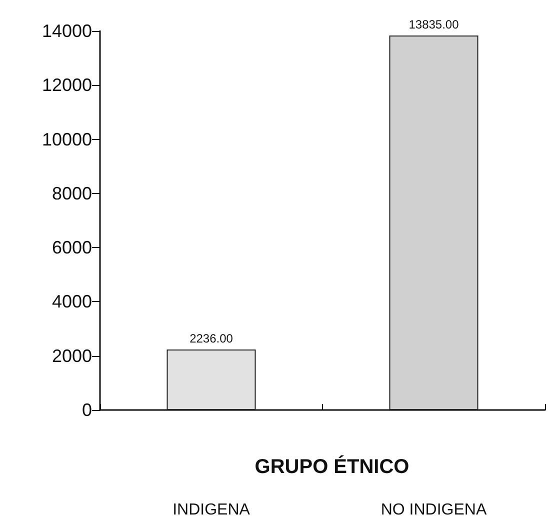 This screenshot has height=518, width=554. I want to click on y-tick-label: 14000, so click(67, 31).